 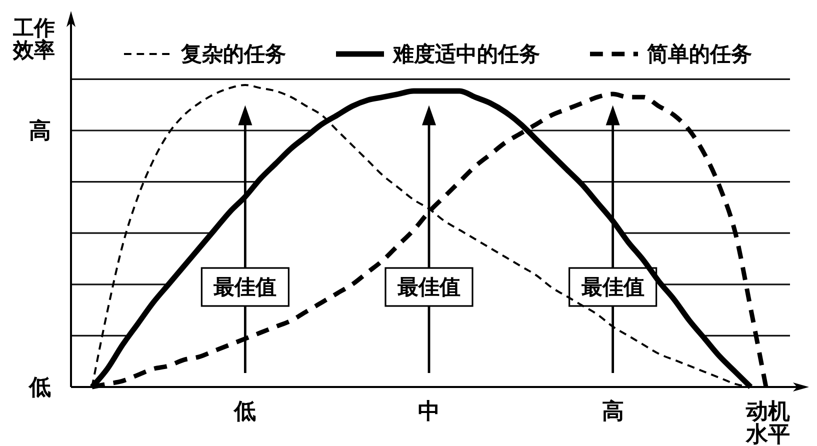 I want to click on x-axis-title: 动机水平, so click(x=767, y=422).